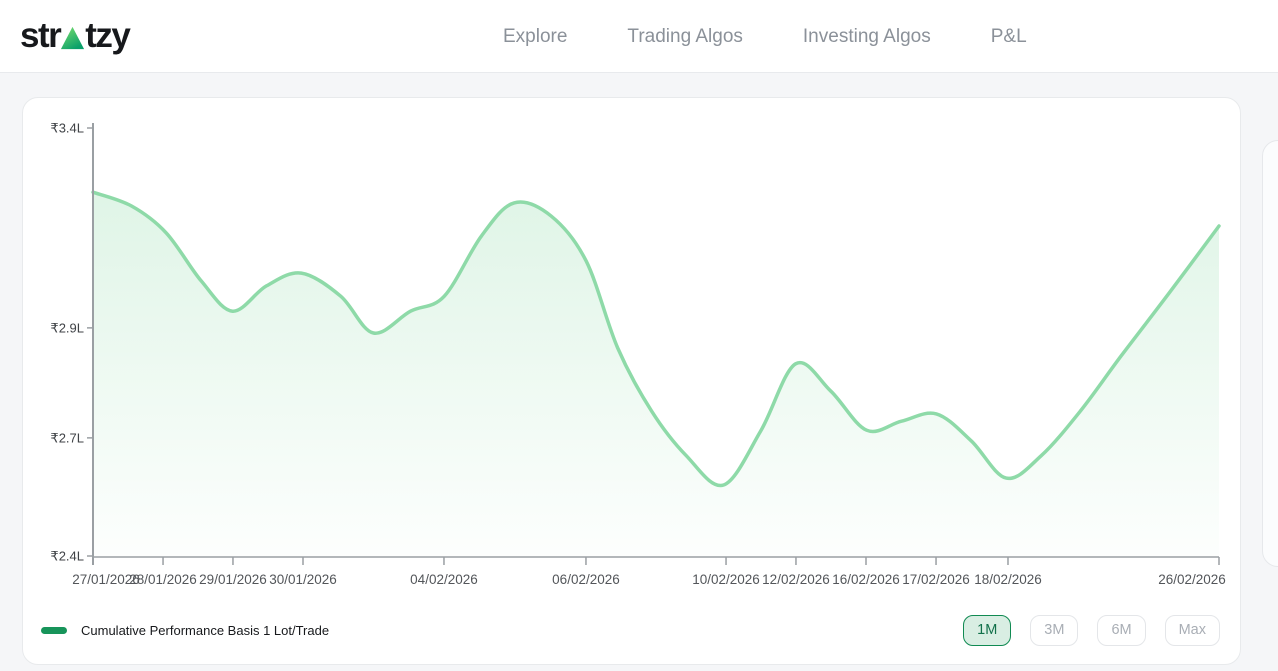  I want to click on y-tick-label-0: ₹3.4L, so click(67, 128).